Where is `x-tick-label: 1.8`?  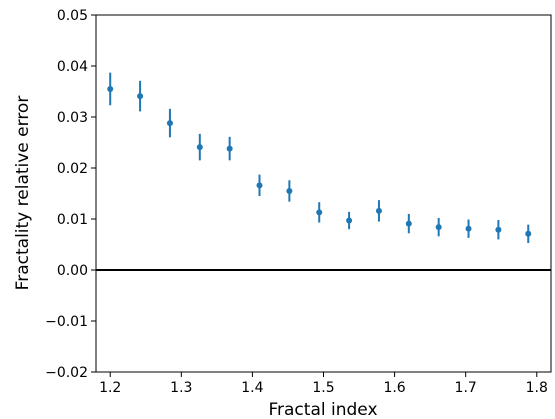
x-tick-label: 1.8 is located at coordinates (537, 388).